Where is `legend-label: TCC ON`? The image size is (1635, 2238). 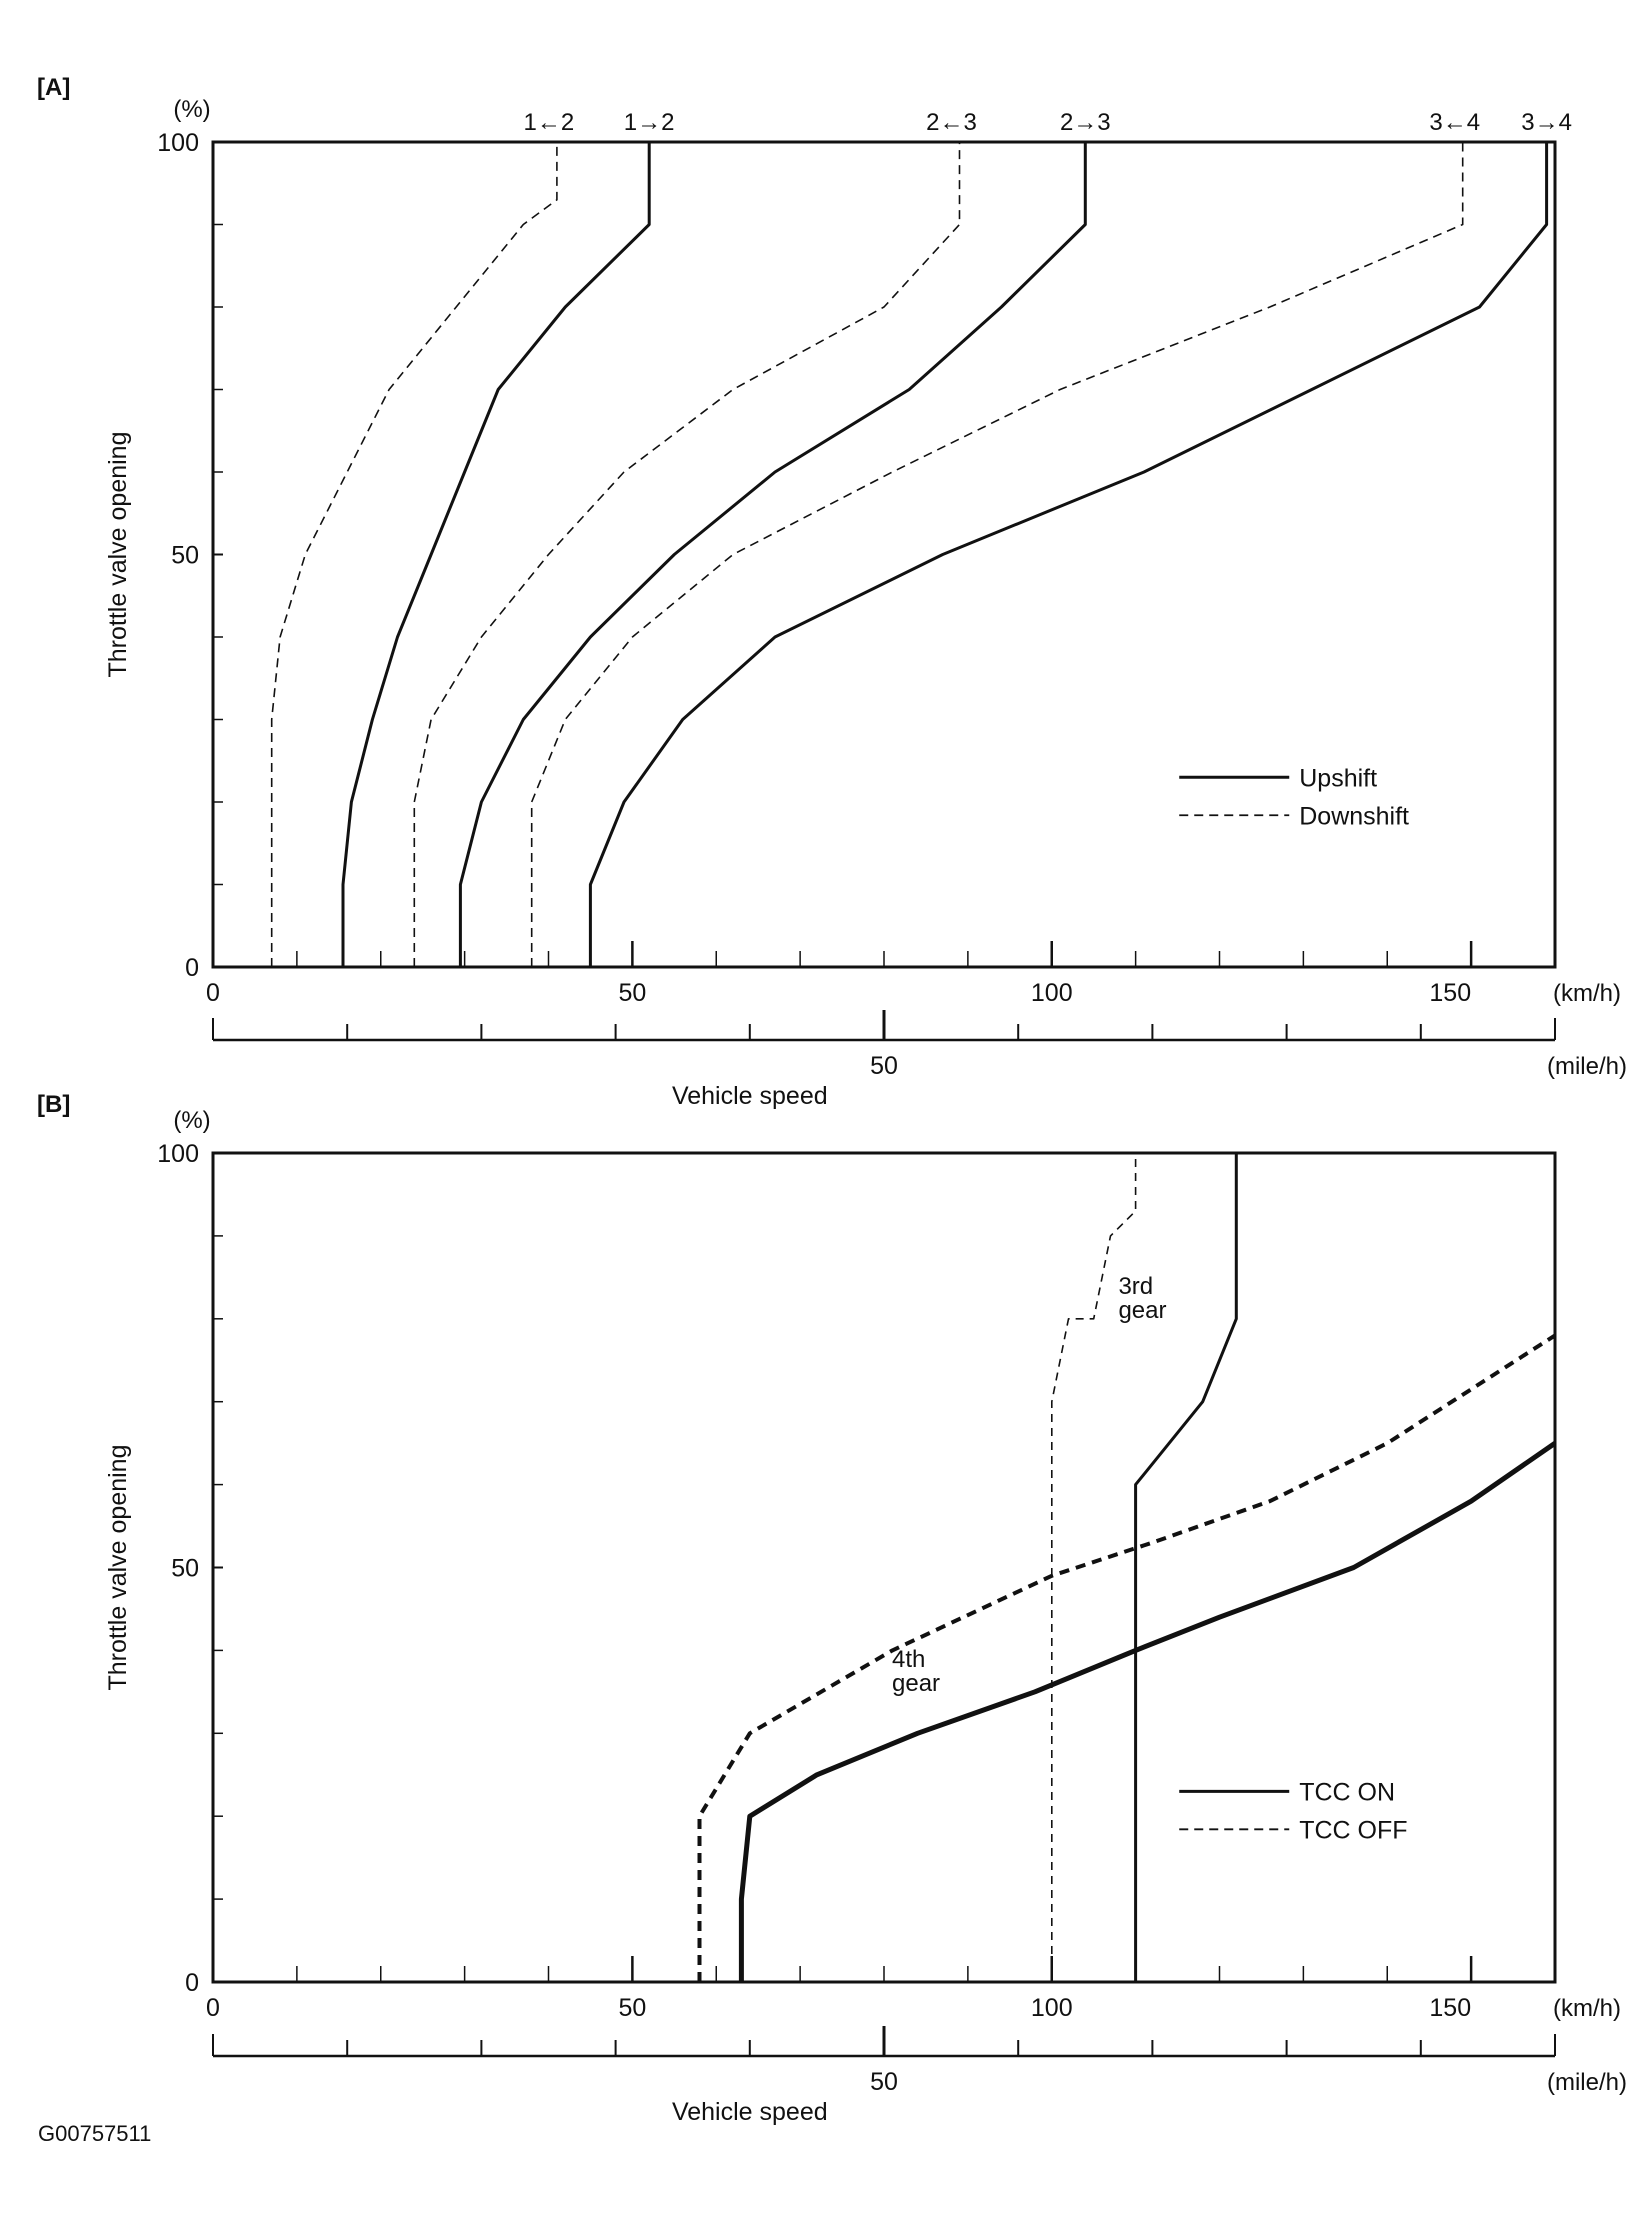
legend-label: TCC ON is located at coordinates (1347, 1792).